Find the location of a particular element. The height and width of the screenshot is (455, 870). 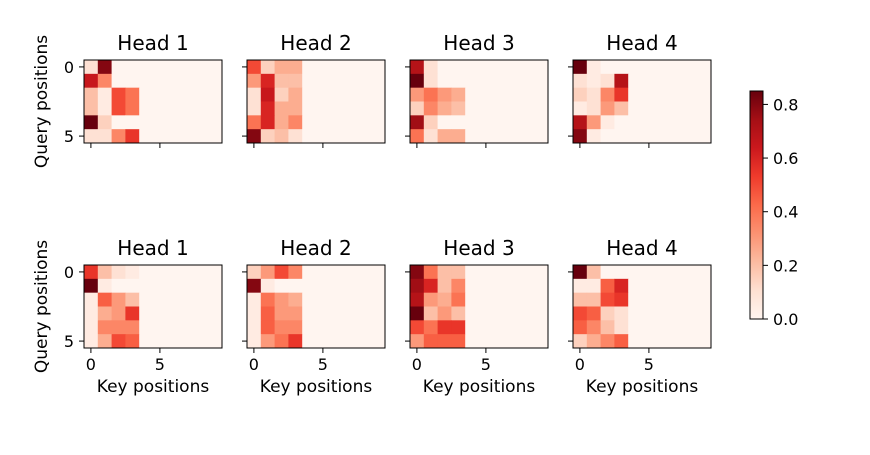

colorbar-tick-label: 0.4 is located at coordinates (785, 212).